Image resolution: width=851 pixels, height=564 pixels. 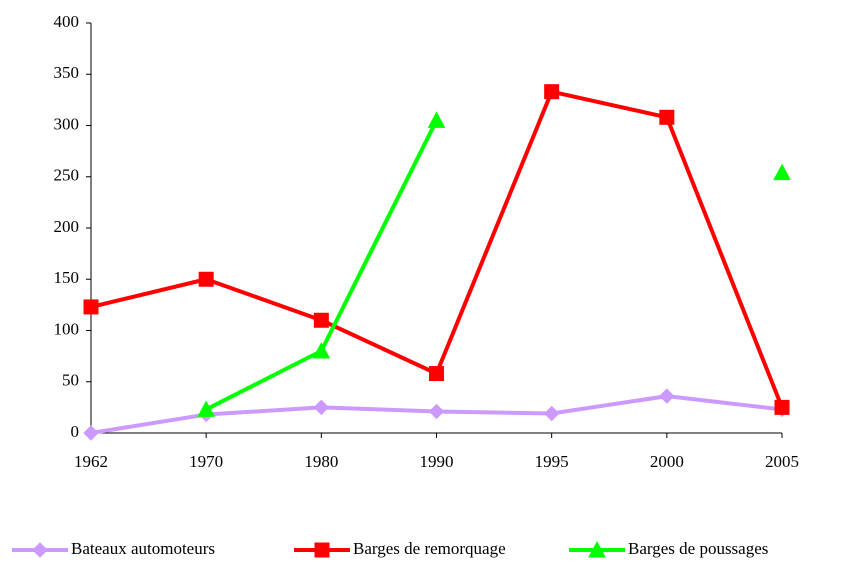 I want to click on x-tick-label: 2000, so click(x=667, y=461).